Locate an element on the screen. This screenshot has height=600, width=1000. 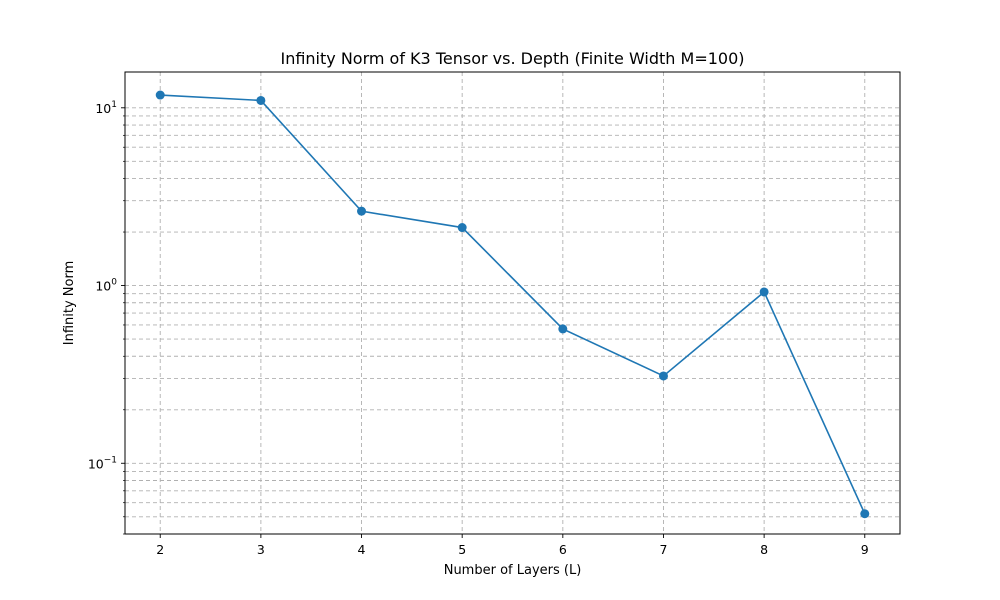
x-tick-label: 6 is located at coordinates (563, 549).